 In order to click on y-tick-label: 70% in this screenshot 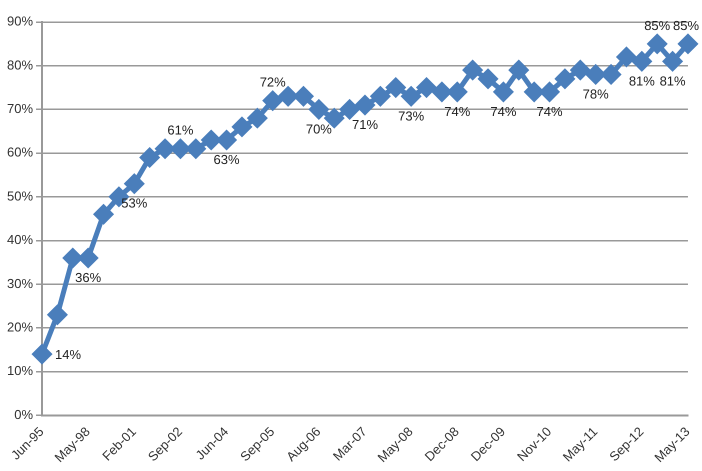, I will do `click(20, 108)`.